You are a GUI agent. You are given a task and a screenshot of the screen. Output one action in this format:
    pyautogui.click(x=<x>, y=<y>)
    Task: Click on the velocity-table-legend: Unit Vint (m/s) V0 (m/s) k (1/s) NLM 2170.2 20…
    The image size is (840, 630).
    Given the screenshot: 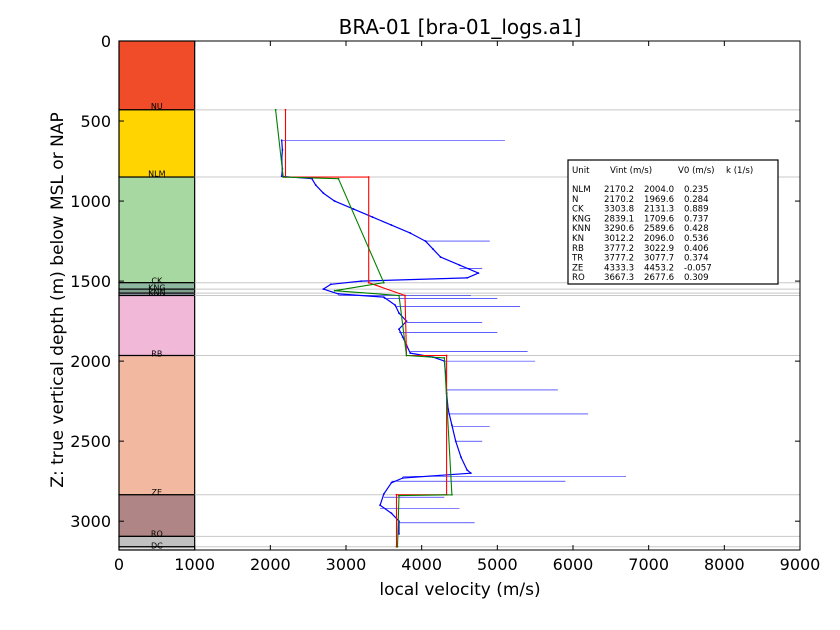 What is the action you would take?
    pyautogui.click(x=673, y=222)
    